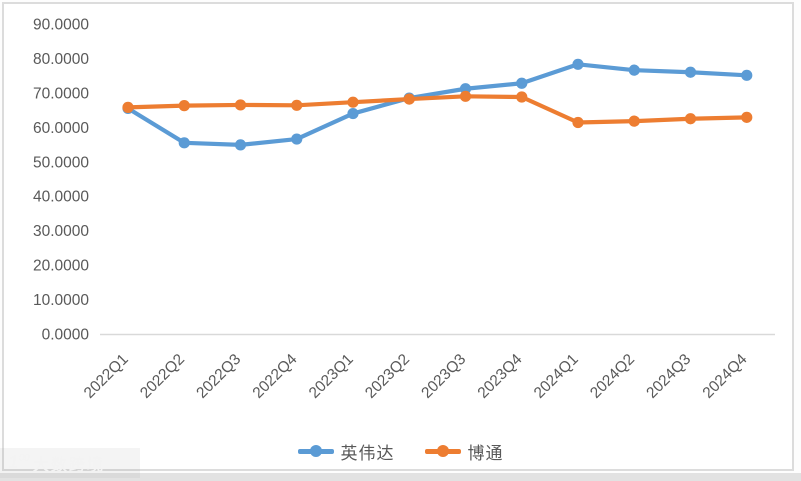 This screenshot has width=801, height=481. I want to click on y-axis-tick-label: 20.0000, so click(61, 266).